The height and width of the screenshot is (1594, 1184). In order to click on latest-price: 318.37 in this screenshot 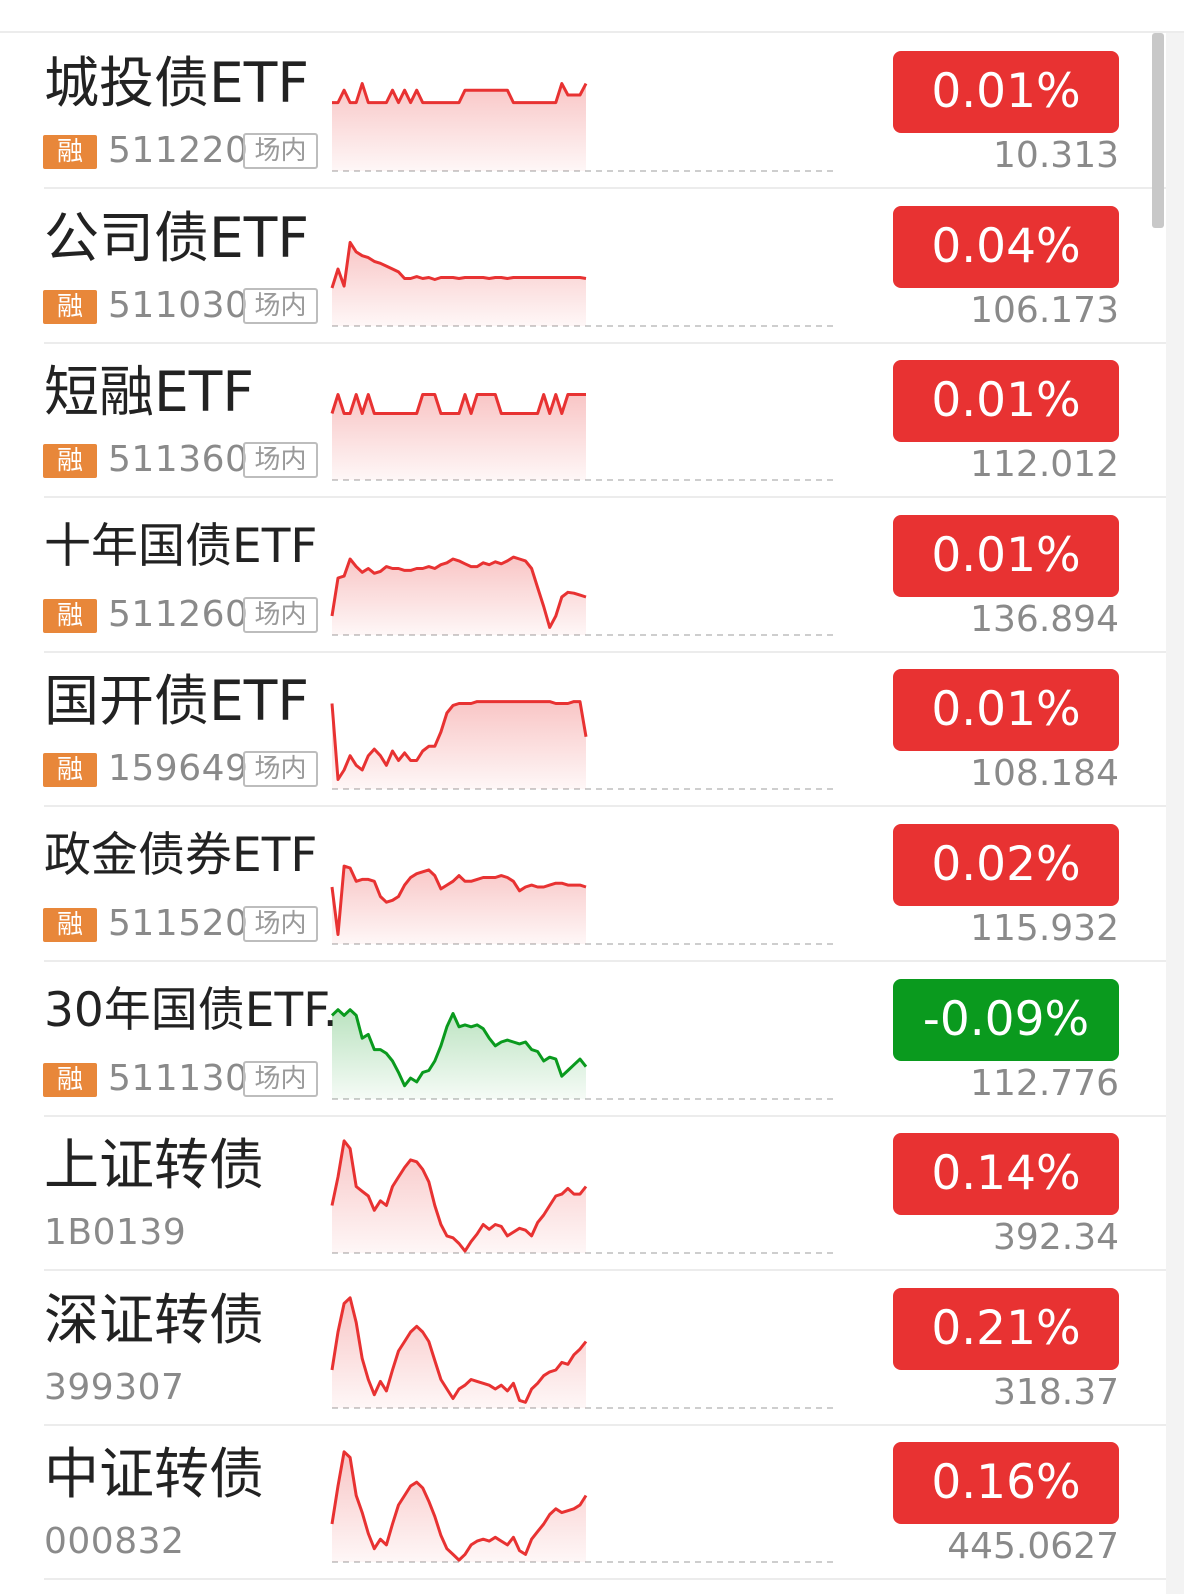, I will do `click(1056, 1392)`.